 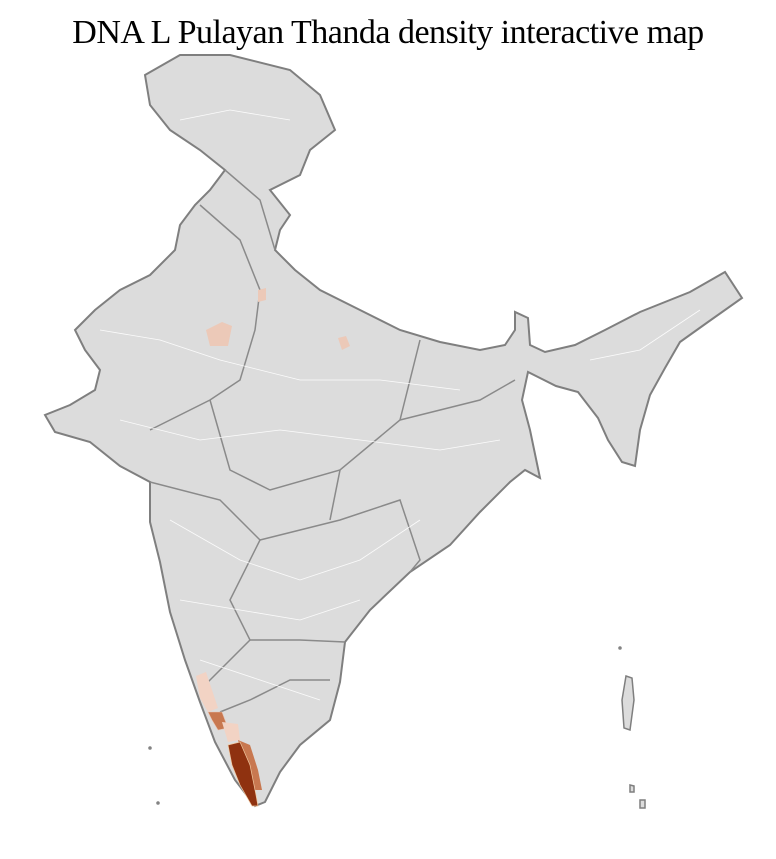 What do you see at coordinates (632, 788) in the screenshot?
I see `nicobar-islands` at bounding box center [632, 788].